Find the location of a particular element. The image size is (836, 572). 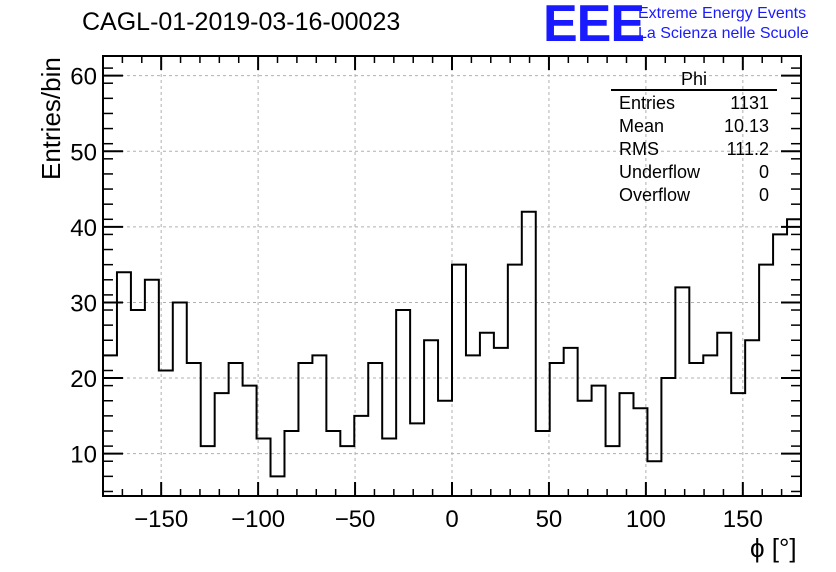

stats-label: Overflow is located at coordinates (655, 195).